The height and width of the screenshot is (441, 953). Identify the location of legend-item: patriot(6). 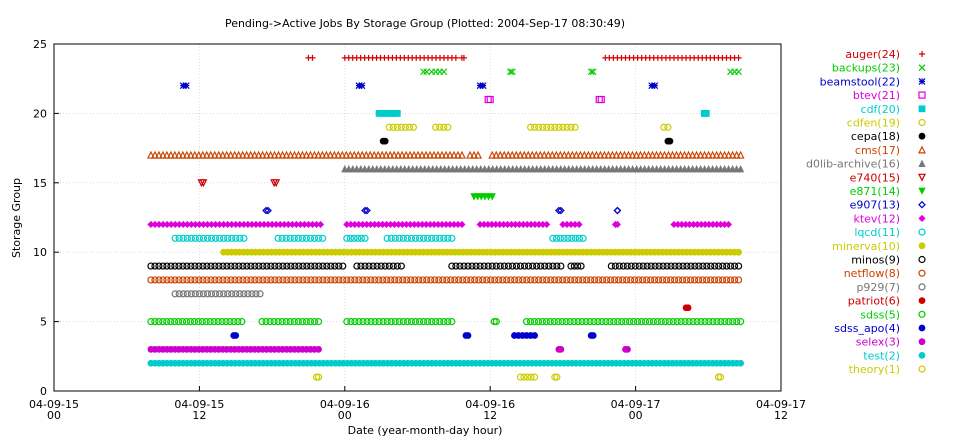
(887, 301).